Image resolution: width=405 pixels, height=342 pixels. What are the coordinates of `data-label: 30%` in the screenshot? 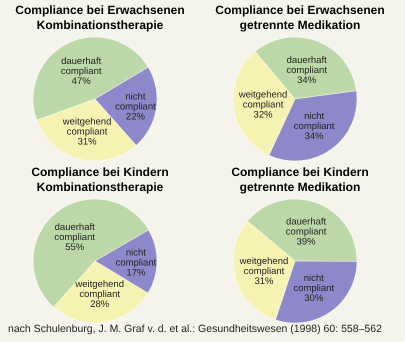 It's located at (314, 298).